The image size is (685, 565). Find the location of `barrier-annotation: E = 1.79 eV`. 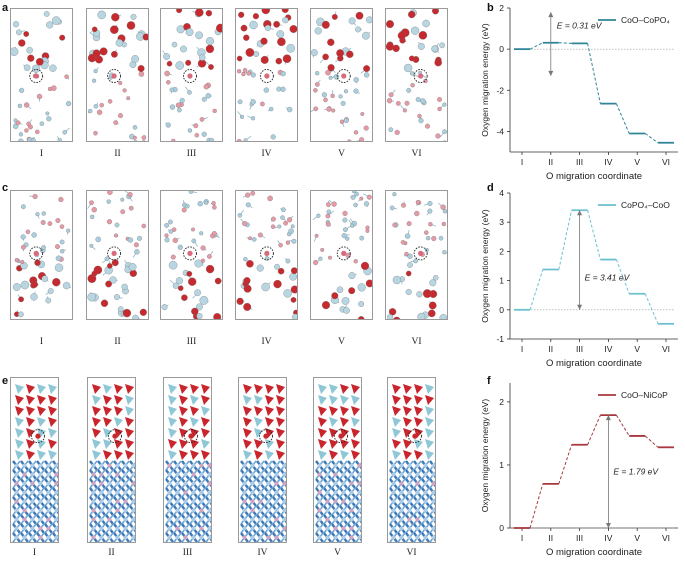

barrier-annotation: E = 1.79 eV is located at coordinates (636, 471).